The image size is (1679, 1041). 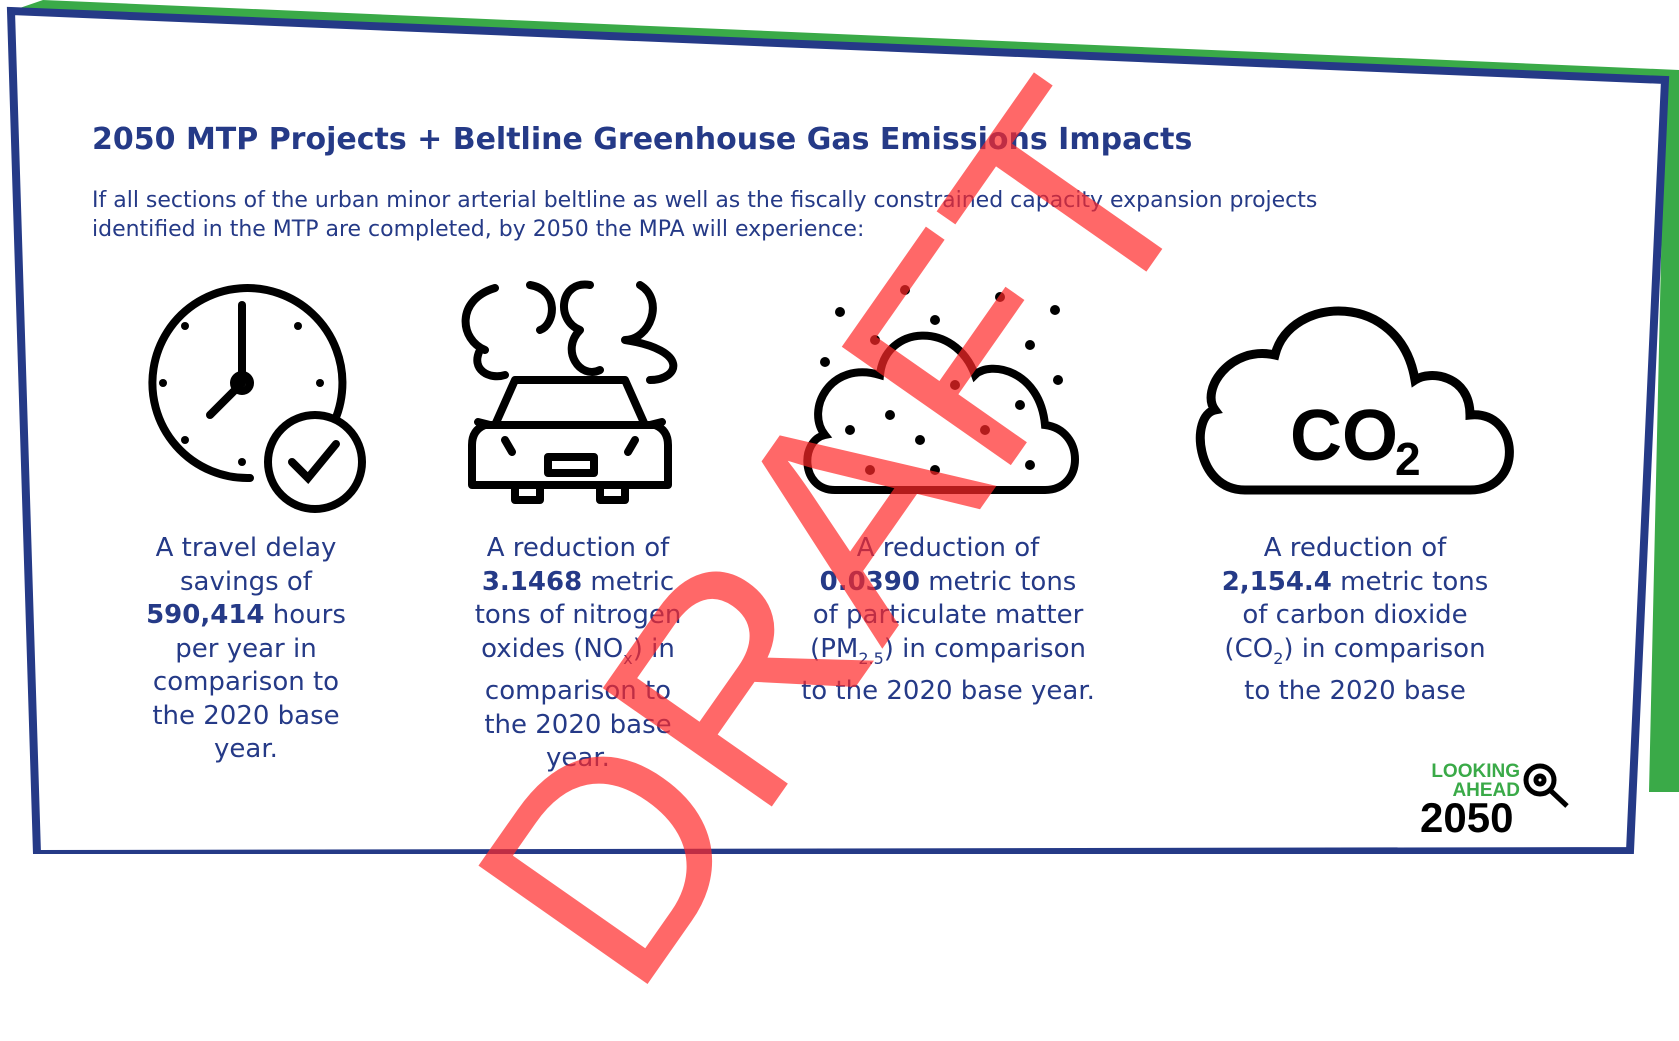 I want to click on text-line: 590,414 hours, so click(x=246, y=616).